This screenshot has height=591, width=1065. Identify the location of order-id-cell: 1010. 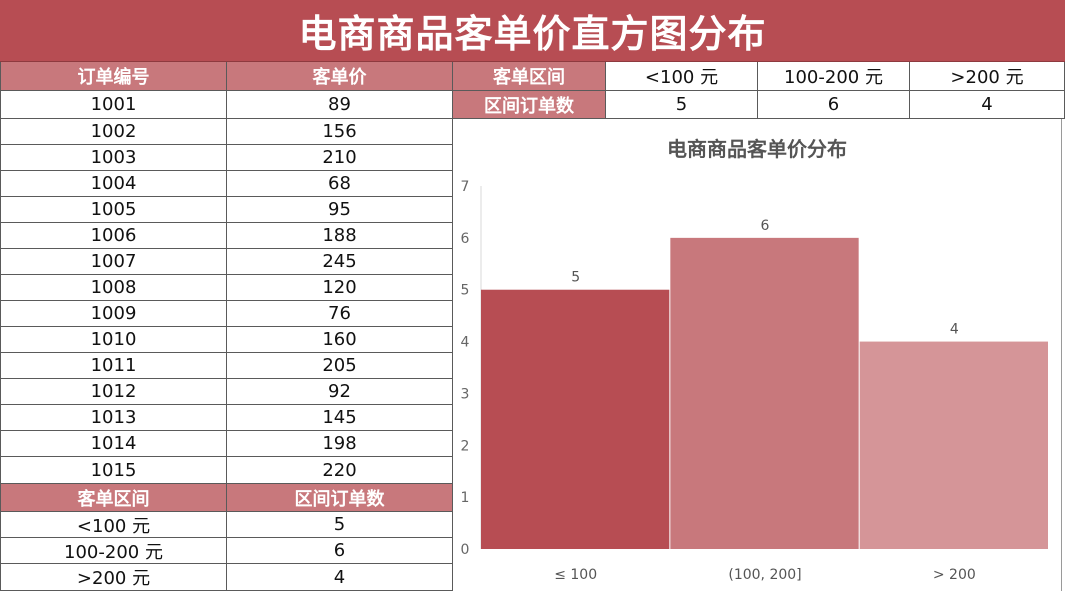
(113, 340).